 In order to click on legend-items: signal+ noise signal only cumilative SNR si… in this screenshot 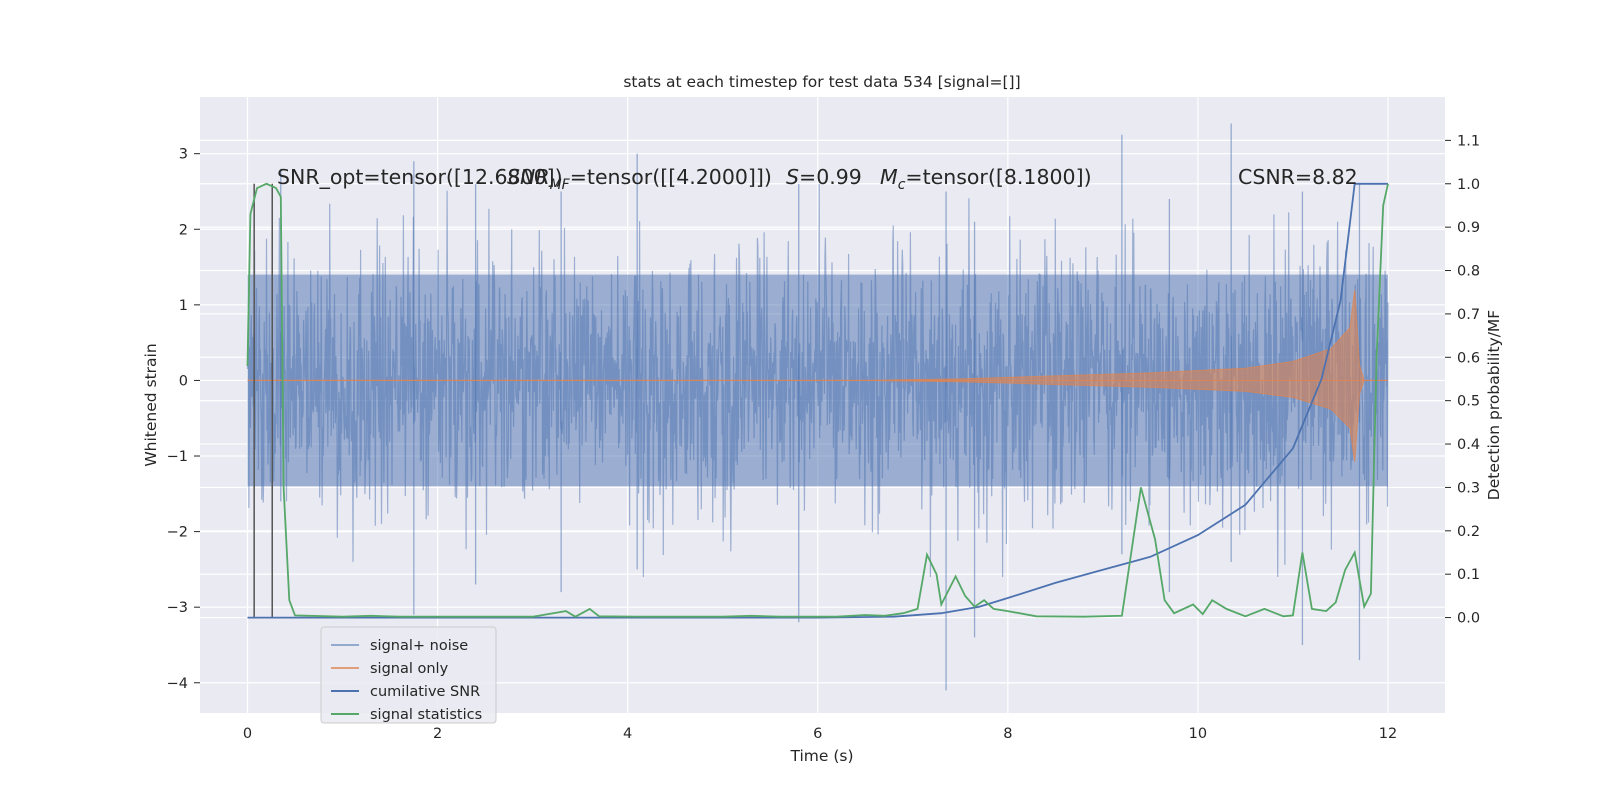, I will do `click(406, 680)`.